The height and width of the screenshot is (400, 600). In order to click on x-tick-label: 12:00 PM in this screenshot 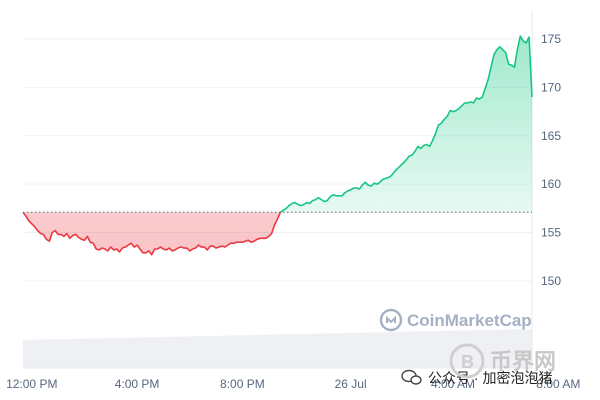, I will do `click(31, 384)`.